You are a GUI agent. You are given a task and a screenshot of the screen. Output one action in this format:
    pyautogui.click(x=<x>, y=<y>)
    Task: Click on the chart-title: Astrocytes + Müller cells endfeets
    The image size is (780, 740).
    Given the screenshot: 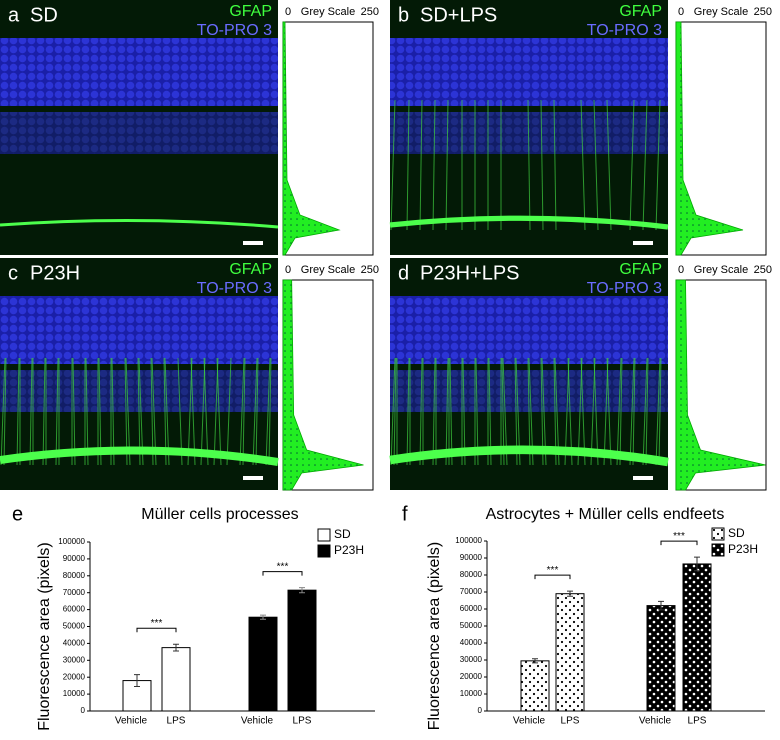 What is the action you would take?
    pyautogui.click(x=605, y=514)
    